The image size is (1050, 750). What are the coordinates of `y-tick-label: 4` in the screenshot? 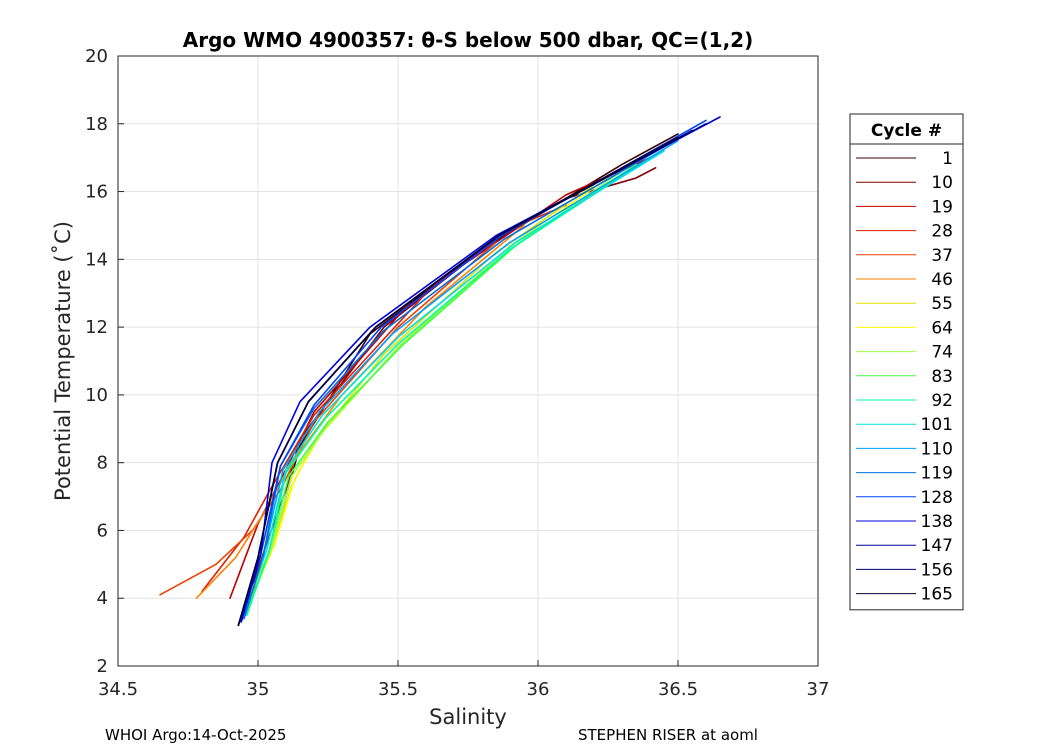 It's located at (102, 598).